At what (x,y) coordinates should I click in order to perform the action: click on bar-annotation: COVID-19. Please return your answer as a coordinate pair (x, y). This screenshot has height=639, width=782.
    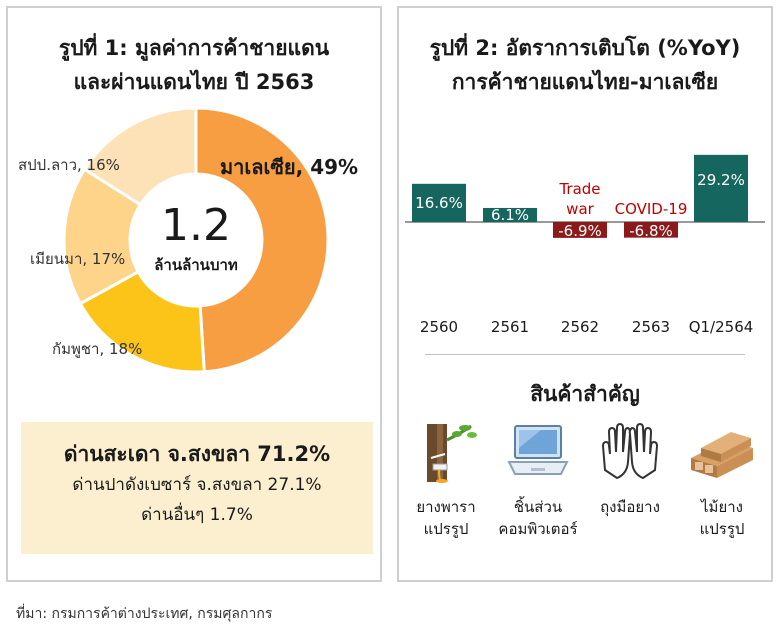
    Looking at the image, I should click on (651, 209).